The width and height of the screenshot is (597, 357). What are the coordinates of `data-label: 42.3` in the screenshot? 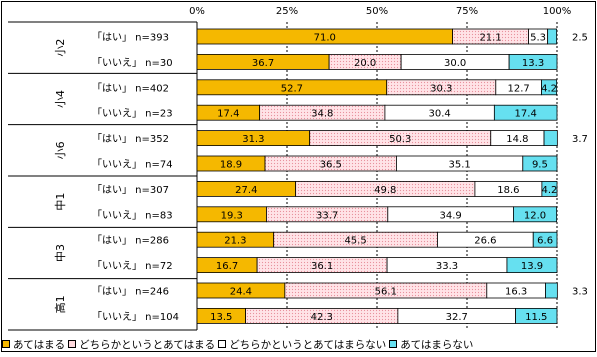 It's located at (322, 317).